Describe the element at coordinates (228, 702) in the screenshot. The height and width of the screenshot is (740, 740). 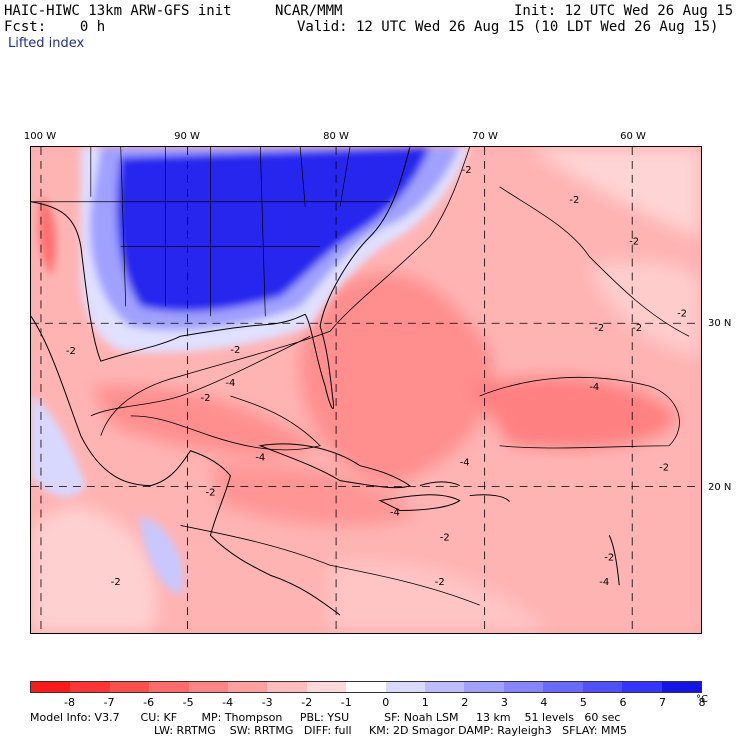
I see `colorbar-tick-label: -4` at that location.